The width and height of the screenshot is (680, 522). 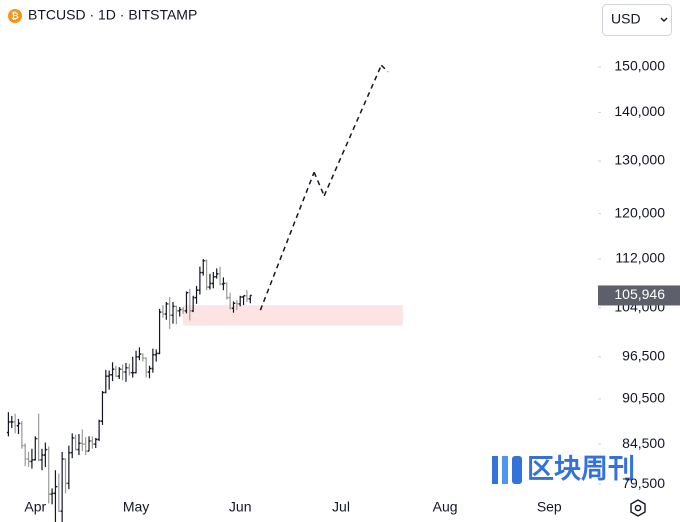 I want to click on dropdown-chevron, so click(x=664, y=19).